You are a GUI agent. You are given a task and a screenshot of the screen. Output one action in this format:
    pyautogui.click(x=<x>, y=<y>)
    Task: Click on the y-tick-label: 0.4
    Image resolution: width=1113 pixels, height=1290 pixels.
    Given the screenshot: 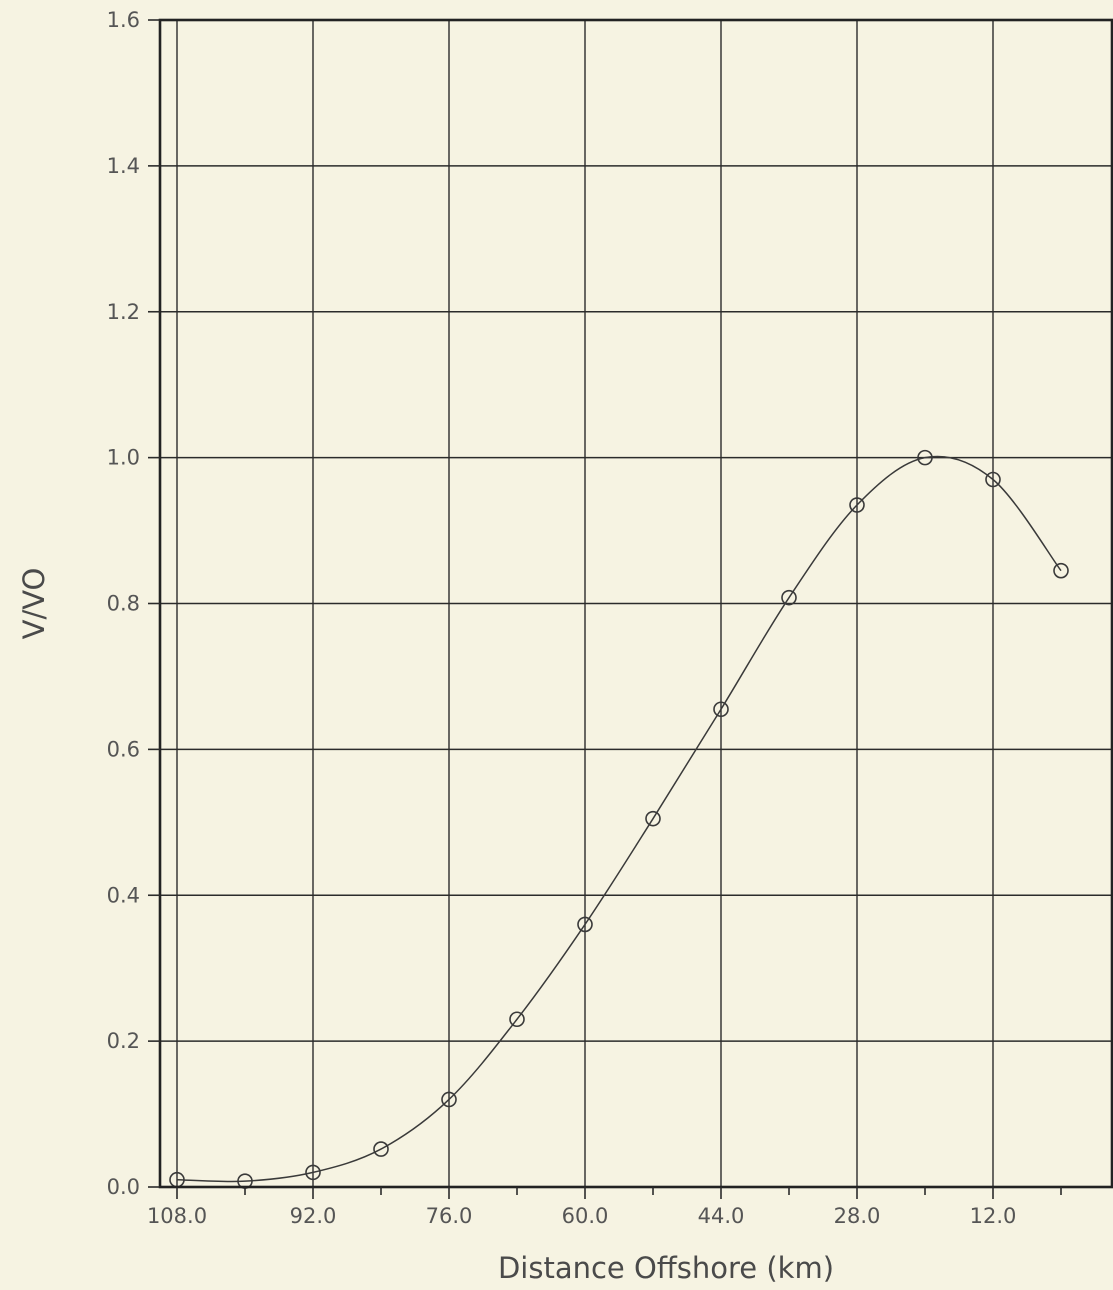 What is the action you would take?
    pyautogui.click(x=123, y=895)
    